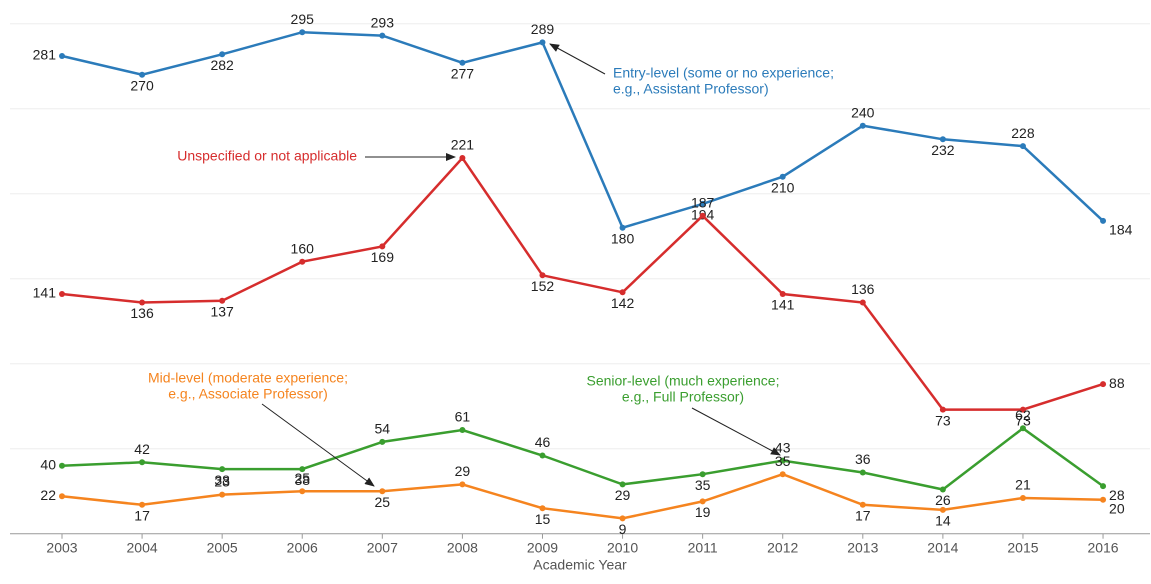 The height and width of the screenshot is (584, 1151). What do you see at coordinates (142, 516) in the screenshot?
I see `data-label: 17` at bounding box center [142, 516].